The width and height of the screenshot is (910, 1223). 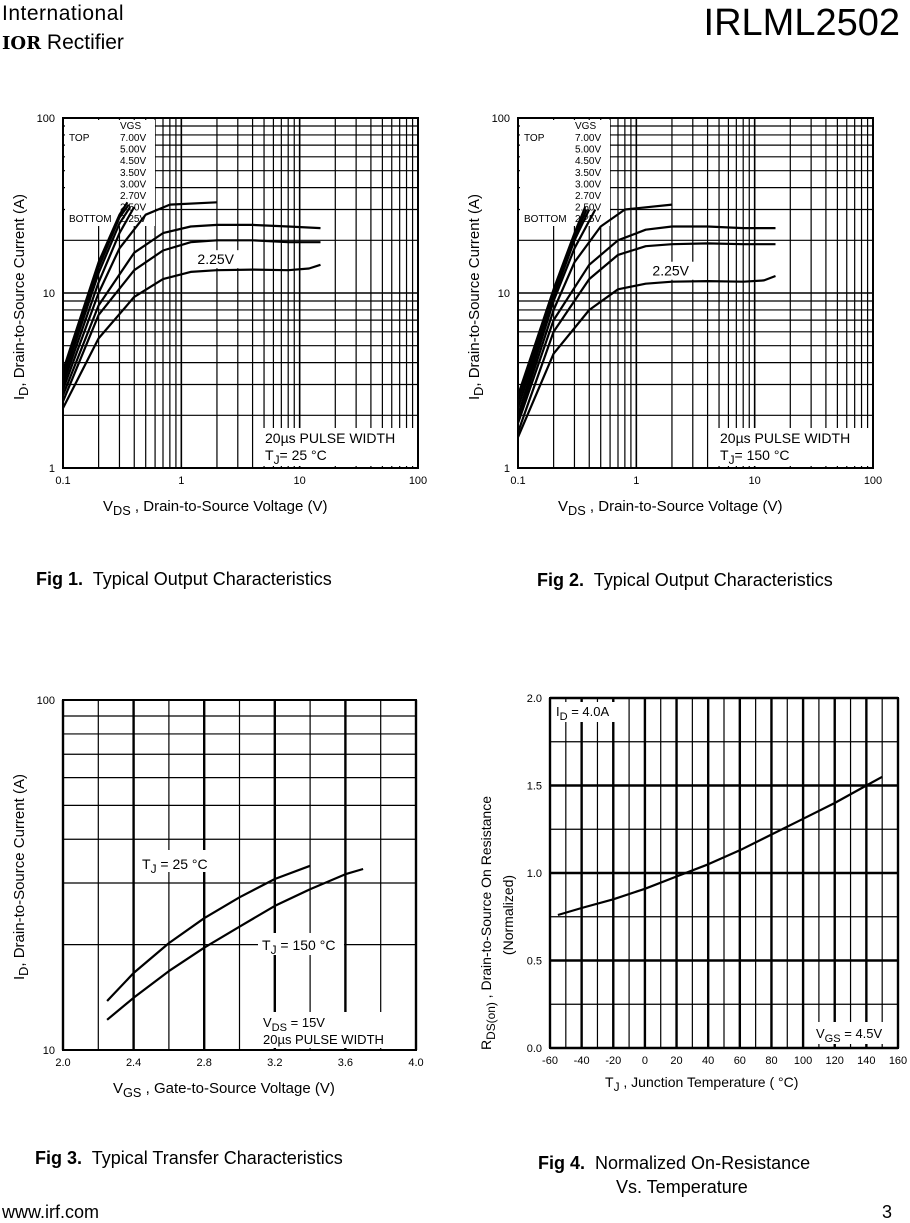 What do you see at coordinates (588, 208) in the screenshot?
I see `legend-entry: 2.50V` at bounding box center [588, 208].